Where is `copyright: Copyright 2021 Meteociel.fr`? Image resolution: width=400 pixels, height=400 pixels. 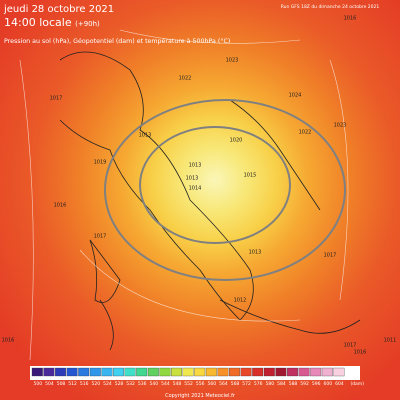
copyright: Copyright 2021 Meteociel.fr is located at coordinates (200, 396).